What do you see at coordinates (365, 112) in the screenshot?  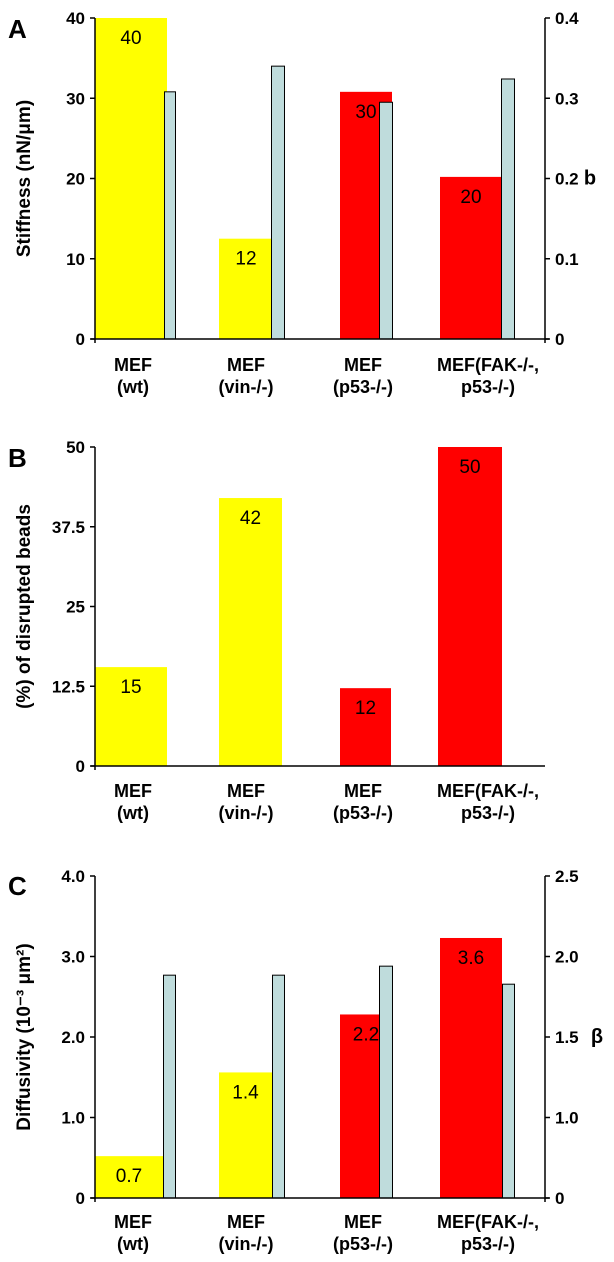 I see `panel-a-data-label-3: 30` at bounding box center [365, 112].